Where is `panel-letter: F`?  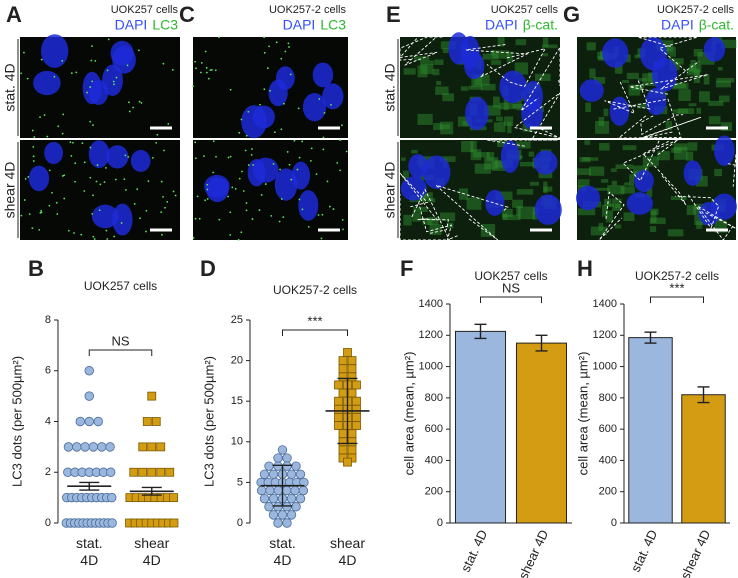 panel-letter: F is located at coordinates (406, 268).